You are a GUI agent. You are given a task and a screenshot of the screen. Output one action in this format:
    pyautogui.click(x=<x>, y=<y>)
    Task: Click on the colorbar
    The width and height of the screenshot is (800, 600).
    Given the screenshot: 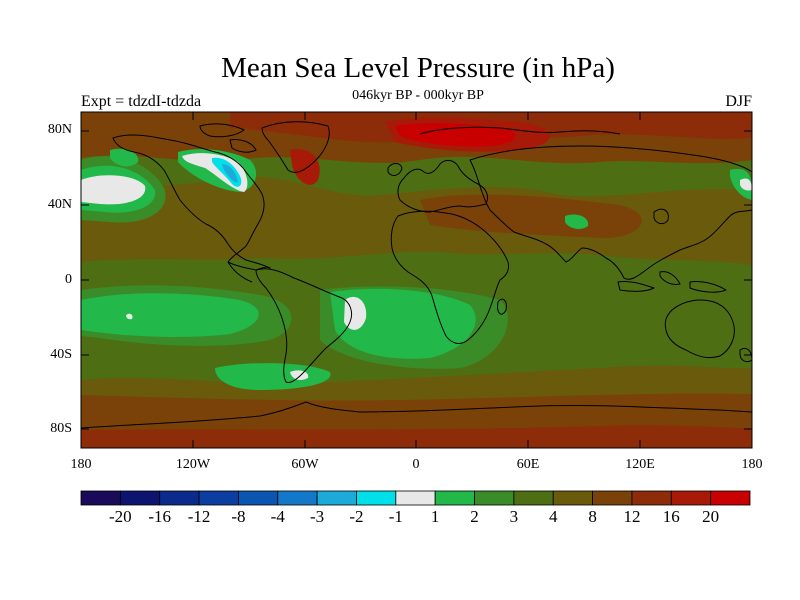 What is the action you would take?
    pyautogui.click(x=415, y=498)
    